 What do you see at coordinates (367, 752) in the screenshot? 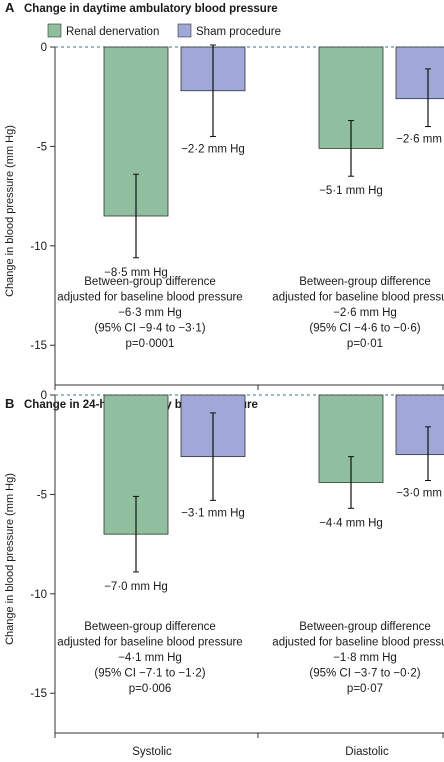
I see `x-category-label: Diastolic` at bounding box center [367, 752].